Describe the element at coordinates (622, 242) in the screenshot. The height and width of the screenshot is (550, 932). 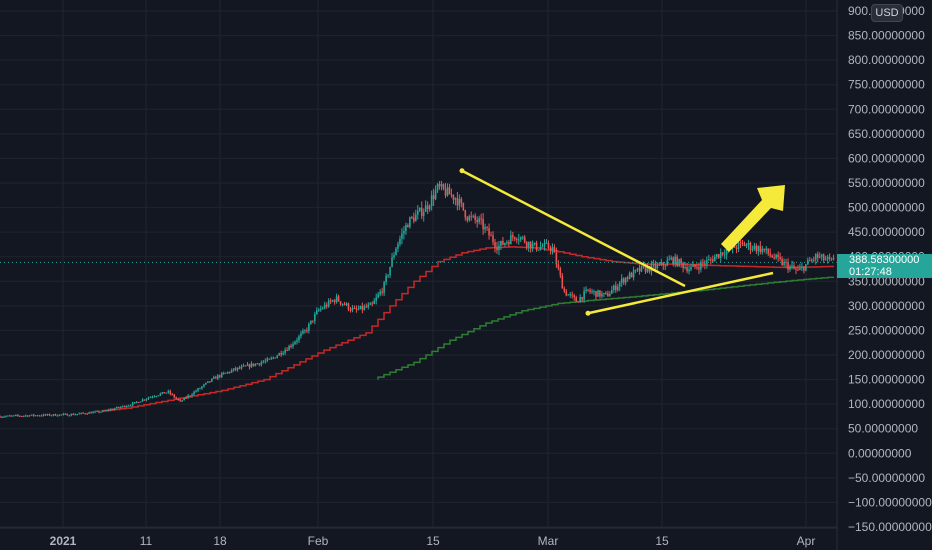
I see `drawing-annotations` at that location.